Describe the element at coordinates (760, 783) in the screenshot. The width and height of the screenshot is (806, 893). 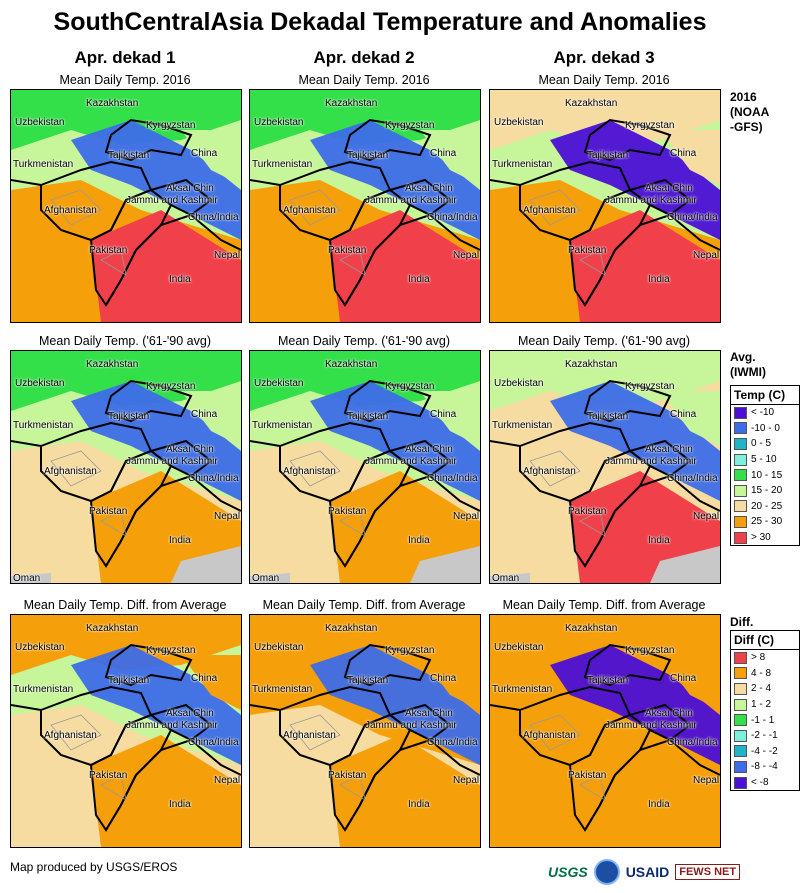
I see `legend-label: < -8` at that location.